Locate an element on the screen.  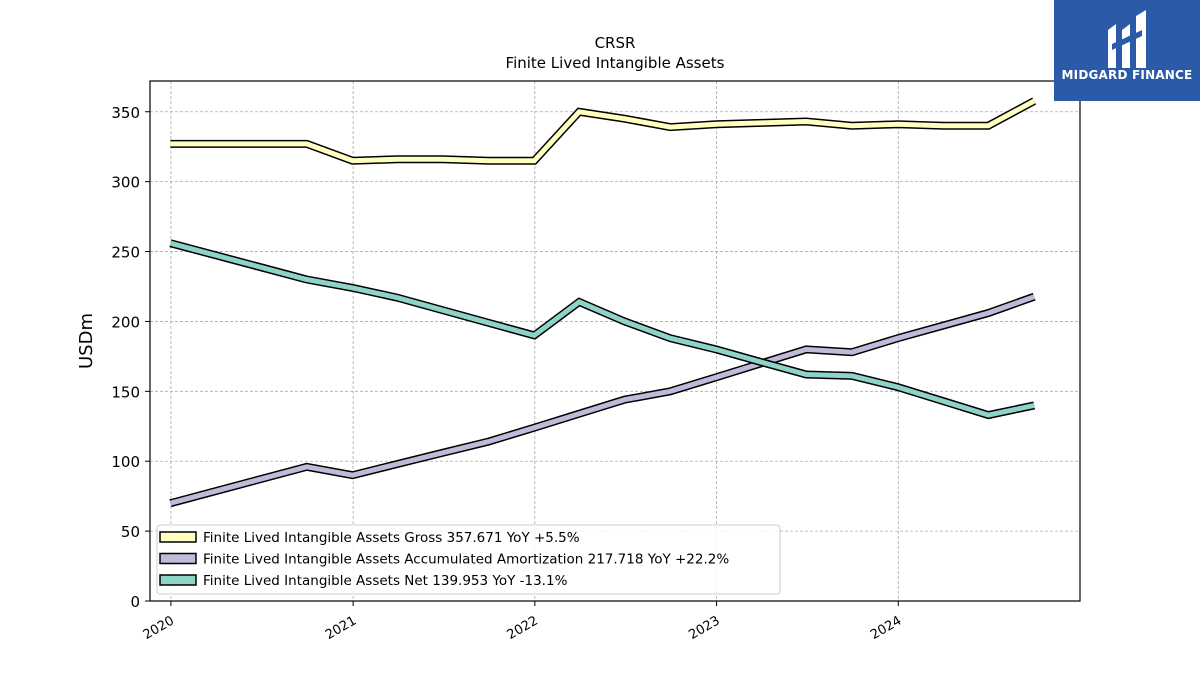
x-tick-label: 2023 is located at coordinates (704, 628).